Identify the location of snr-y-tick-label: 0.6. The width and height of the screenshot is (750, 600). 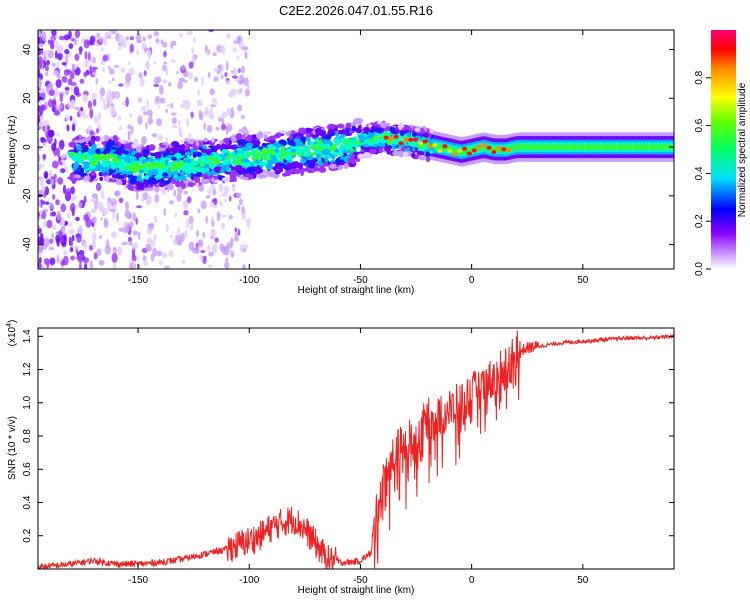
(27, 469).